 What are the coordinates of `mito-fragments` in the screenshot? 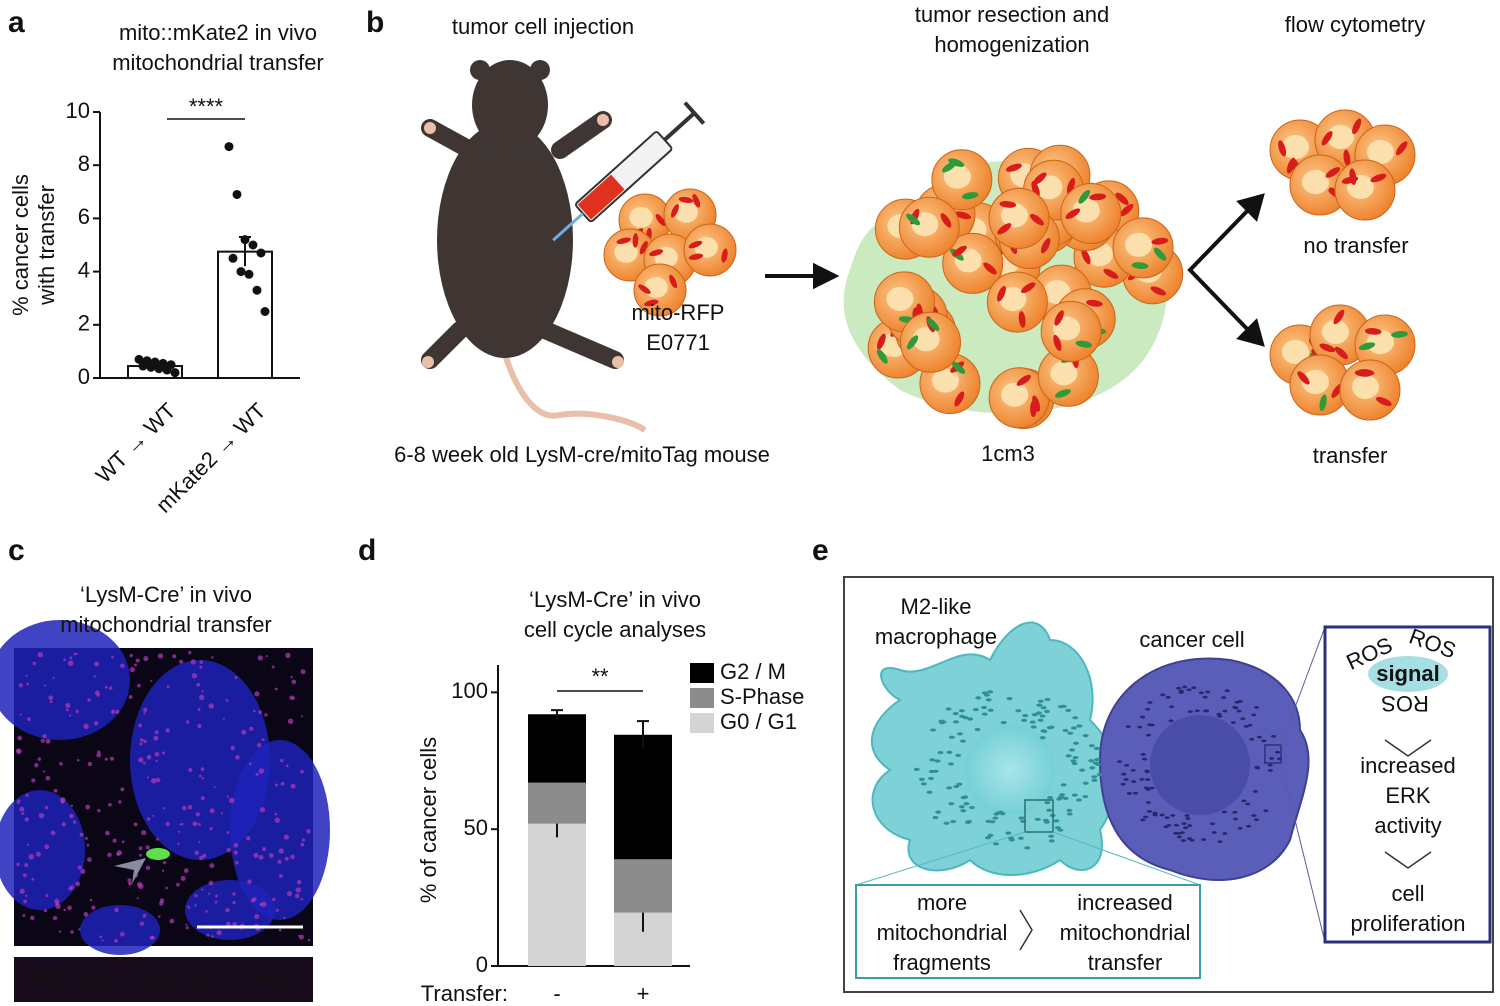 It's located at (1098, 767).